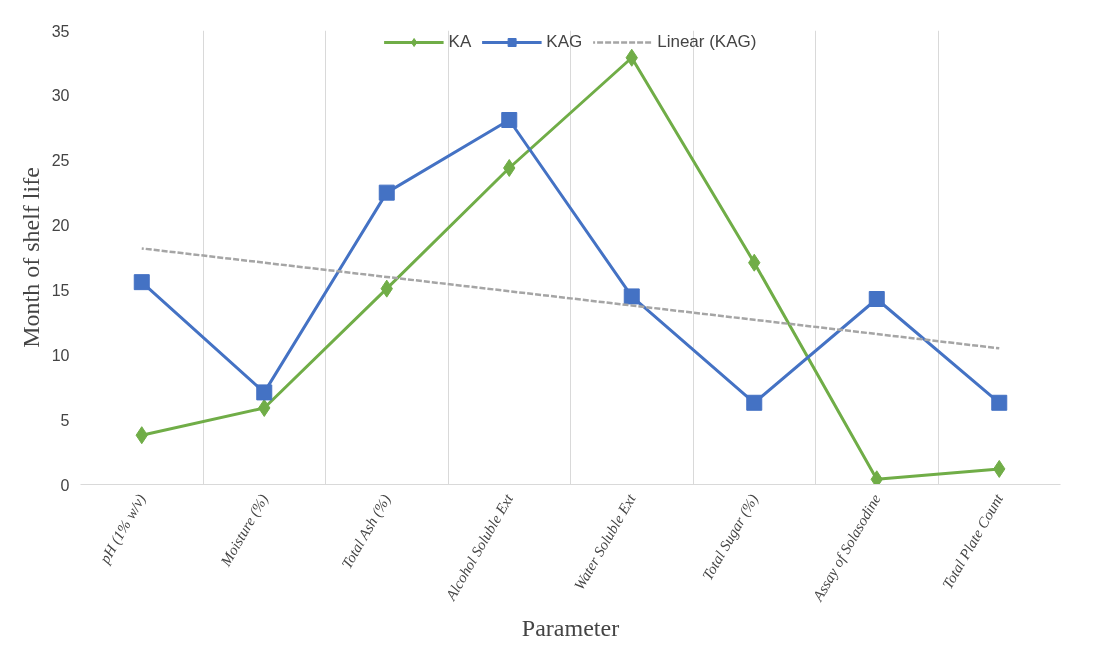 This screenshot has width=1104, height=655. What do you see at coordinates (60, 355) in the screenshot?
I see `y-tick-label: 10` at bounding box center [60, 355].